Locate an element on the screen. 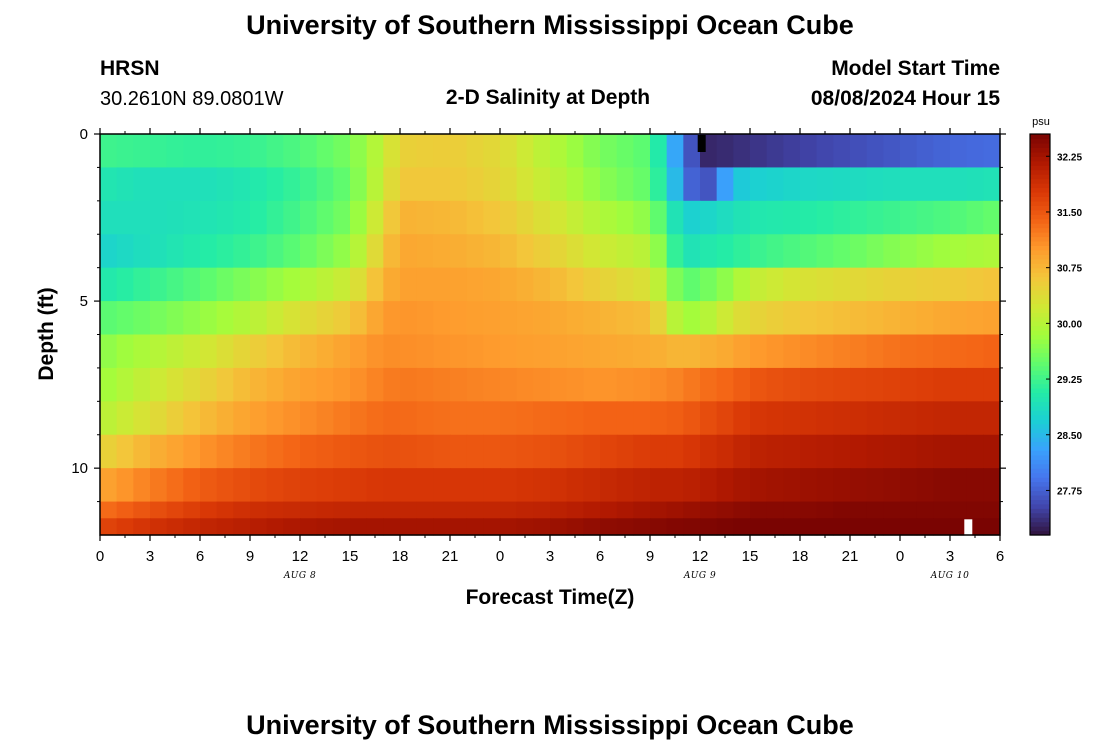 This screenshot has height=750, width=1100. station-coordinates: 30.2610N 89.0801W is located at coordinates (192, 99).